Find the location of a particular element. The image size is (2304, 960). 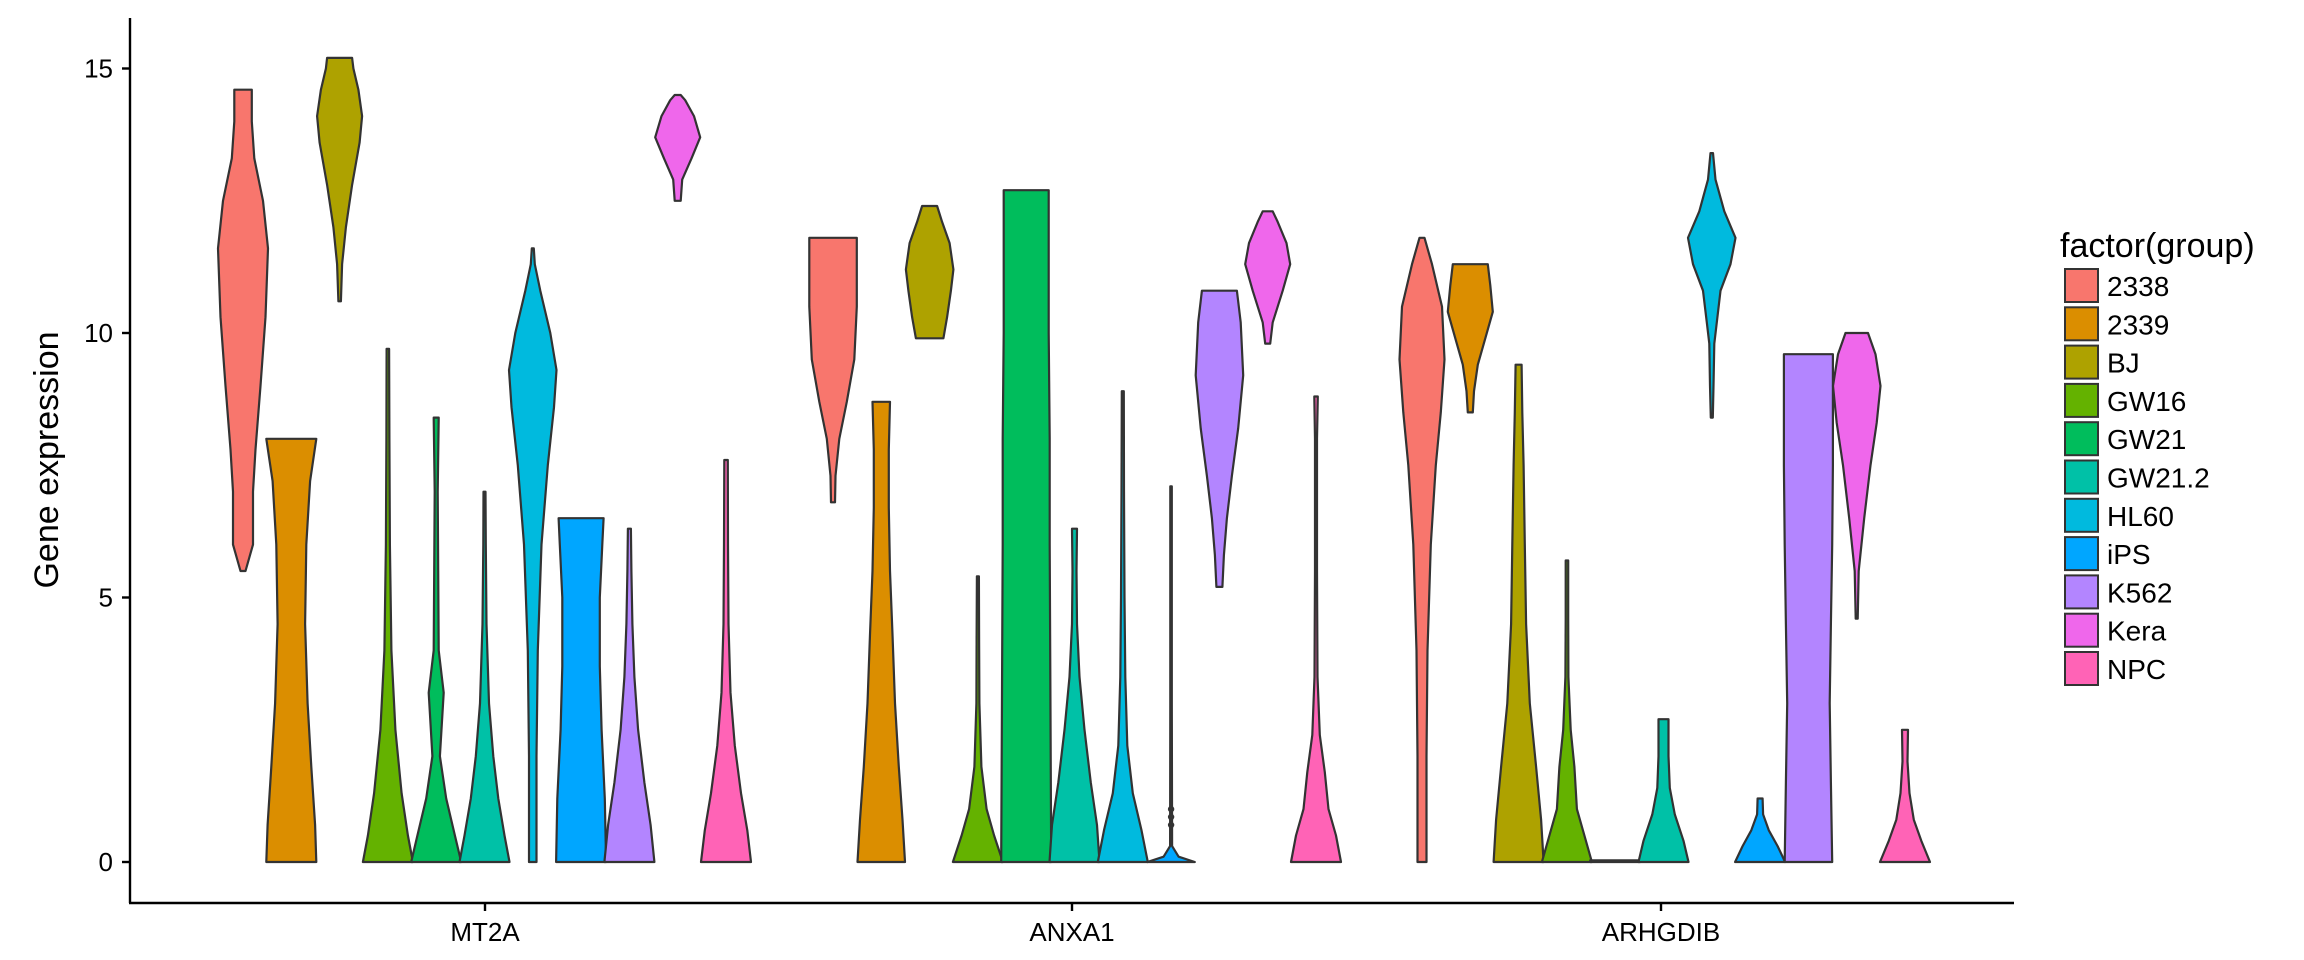

legend-label: BJ is located at coordinates (2123, 363).